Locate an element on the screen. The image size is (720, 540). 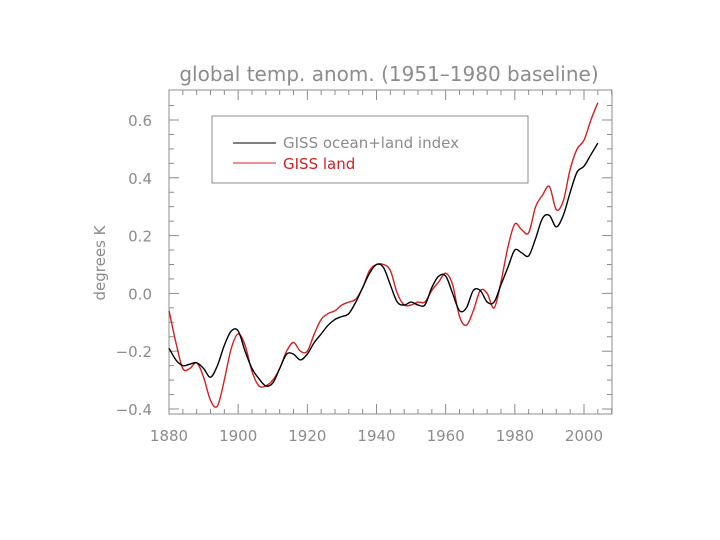
x-tick-label: 1880 is located at coordinates (169, 436).